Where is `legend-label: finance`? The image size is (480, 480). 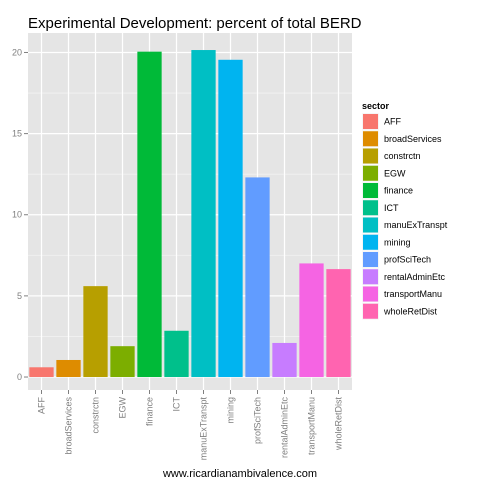
legend-label: finance is located at coordinates (398, 191).